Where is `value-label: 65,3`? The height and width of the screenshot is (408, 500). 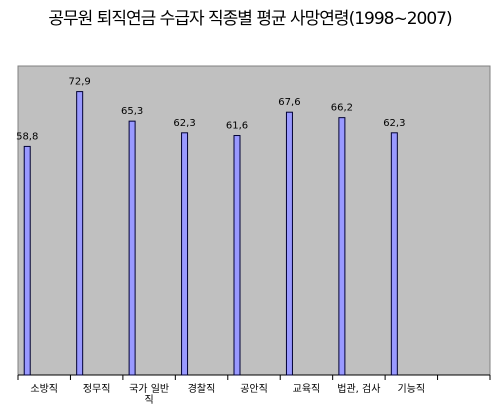
value-label: 65,3 is located at coordinates (132, 111).